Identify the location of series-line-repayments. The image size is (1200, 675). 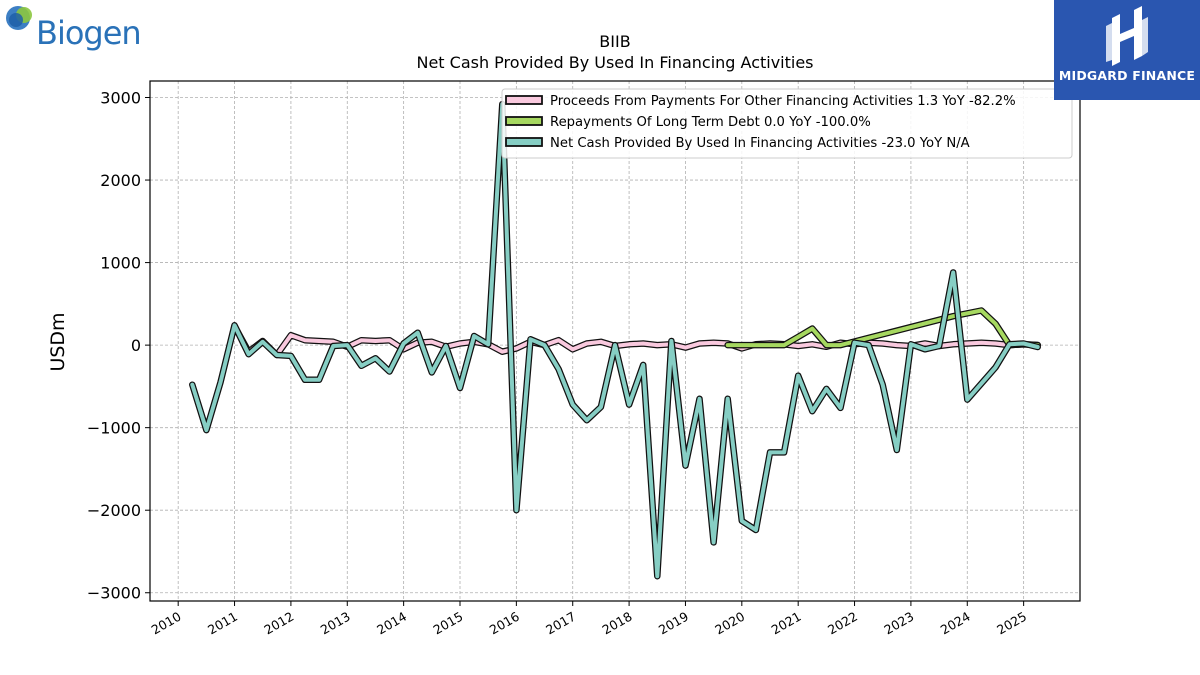
(882, 328).